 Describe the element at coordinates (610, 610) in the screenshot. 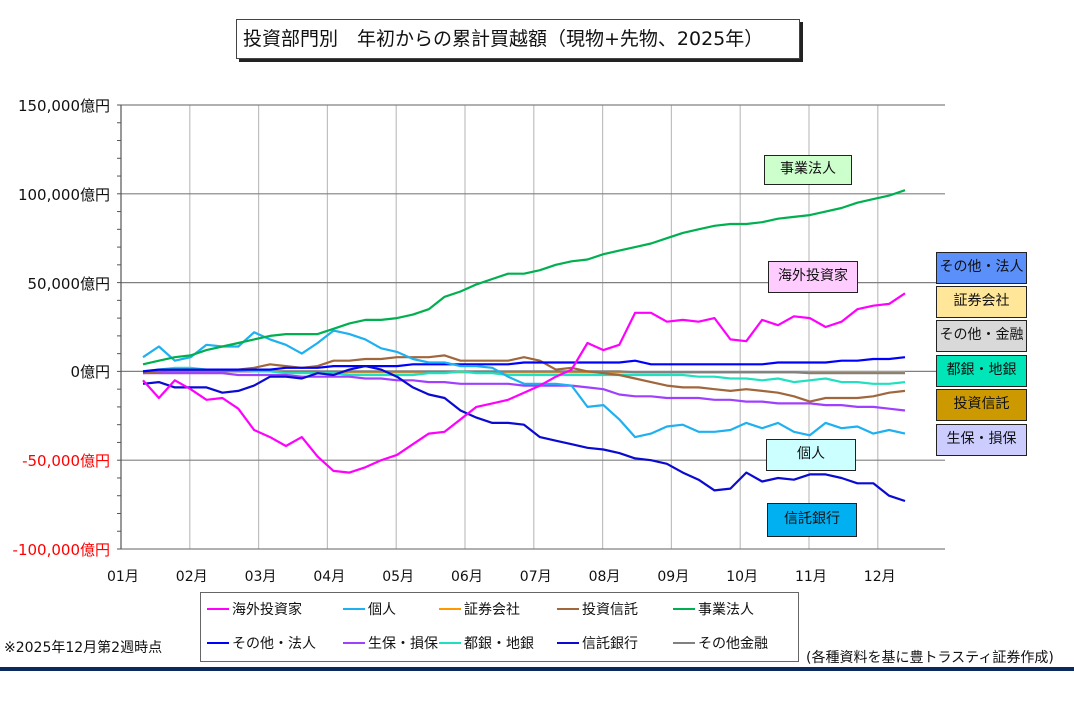

I see `legend-label: 投資信託` at that location.